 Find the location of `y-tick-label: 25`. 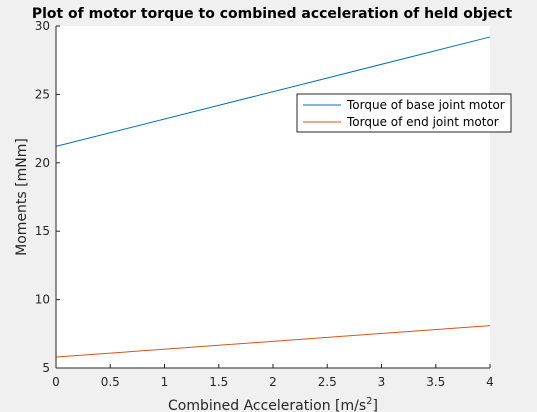

y-tick-label: 25 is located at coordinates (42, 94).